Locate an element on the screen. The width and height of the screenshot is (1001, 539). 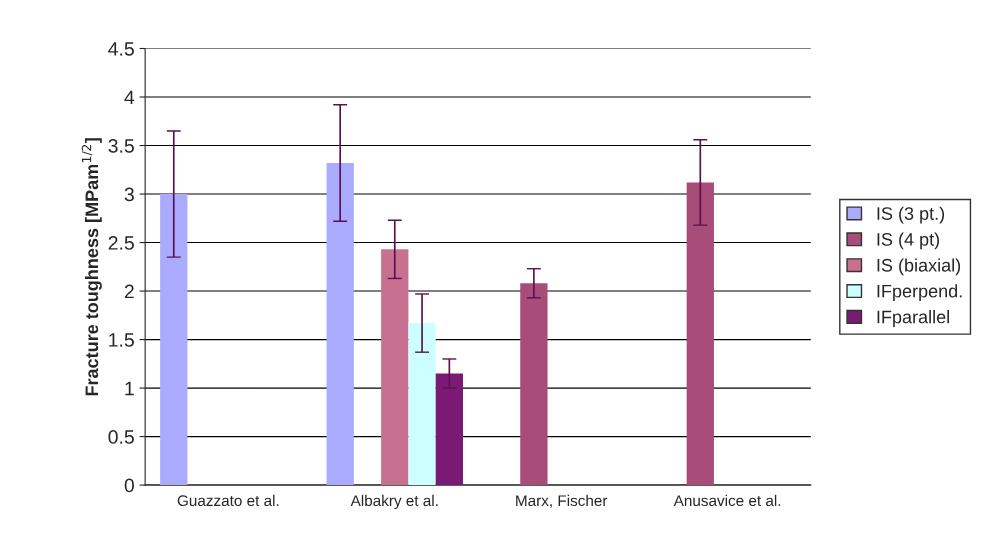
x-tick-label: Marx, Fischer is located at coordinates (562, 501).